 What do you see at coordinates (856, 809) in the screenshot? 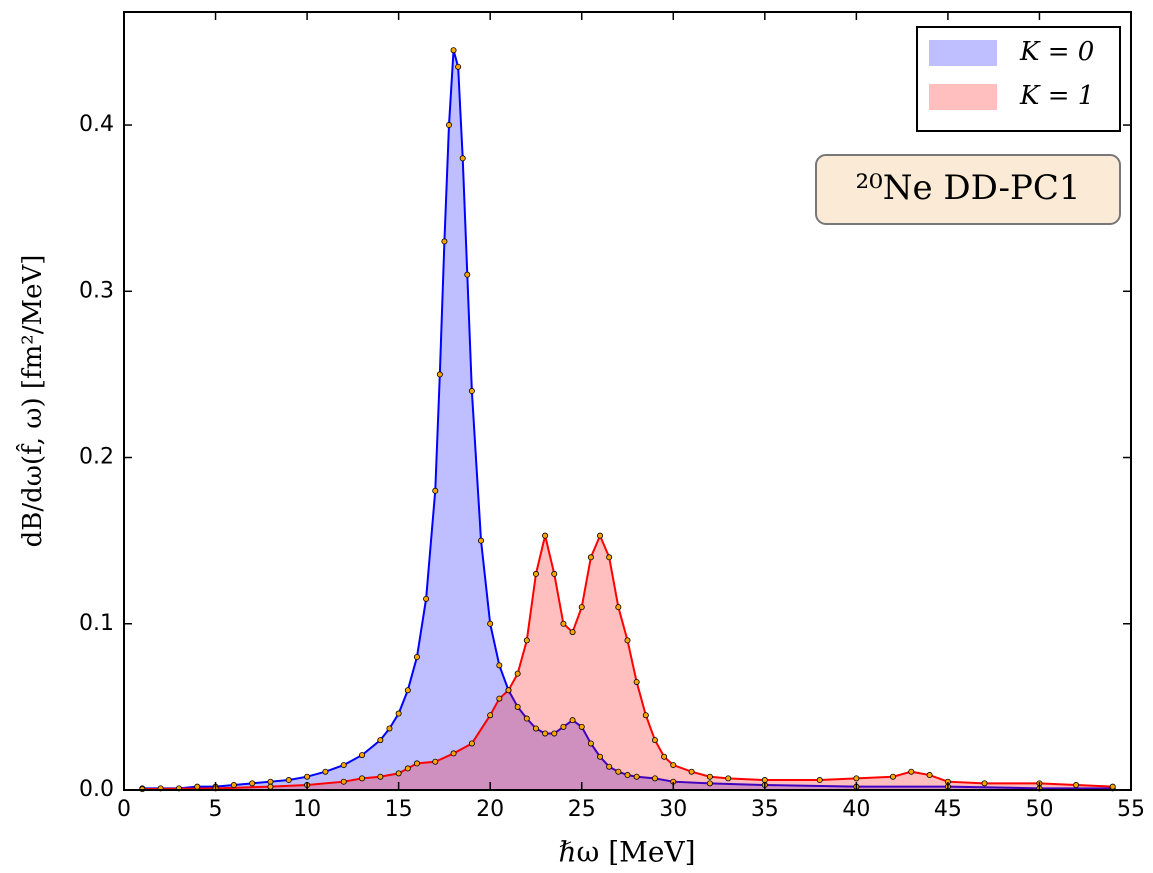
I see `x-tick-label: 40` at bounding box center [856, 809].